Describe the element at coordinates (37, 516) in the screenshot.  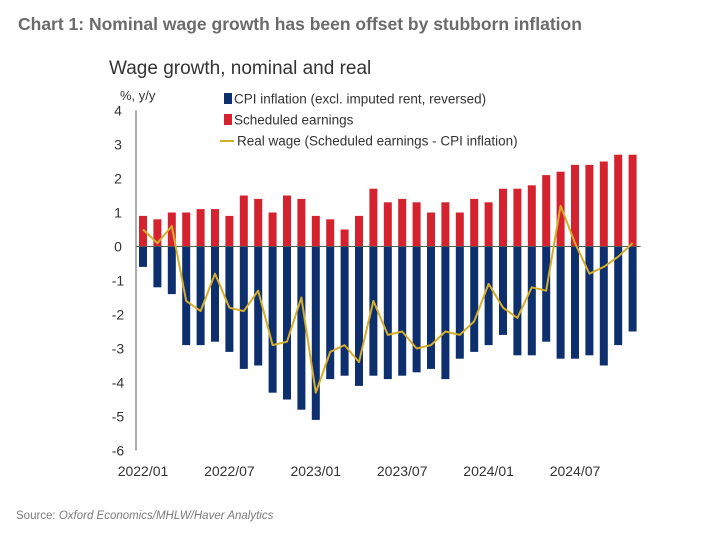
I see `source-label: Source:` at that location.